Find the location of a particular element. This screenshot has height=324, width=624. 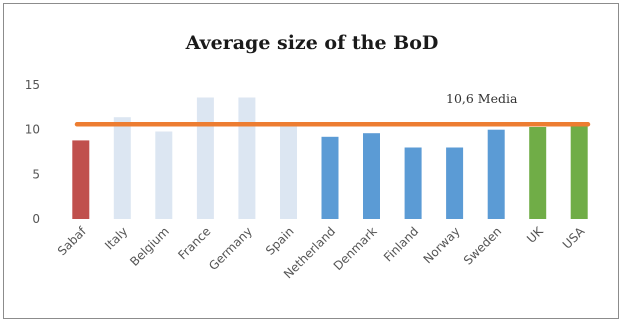

y-tick-label: 0 is located at coordinates (36, 219).